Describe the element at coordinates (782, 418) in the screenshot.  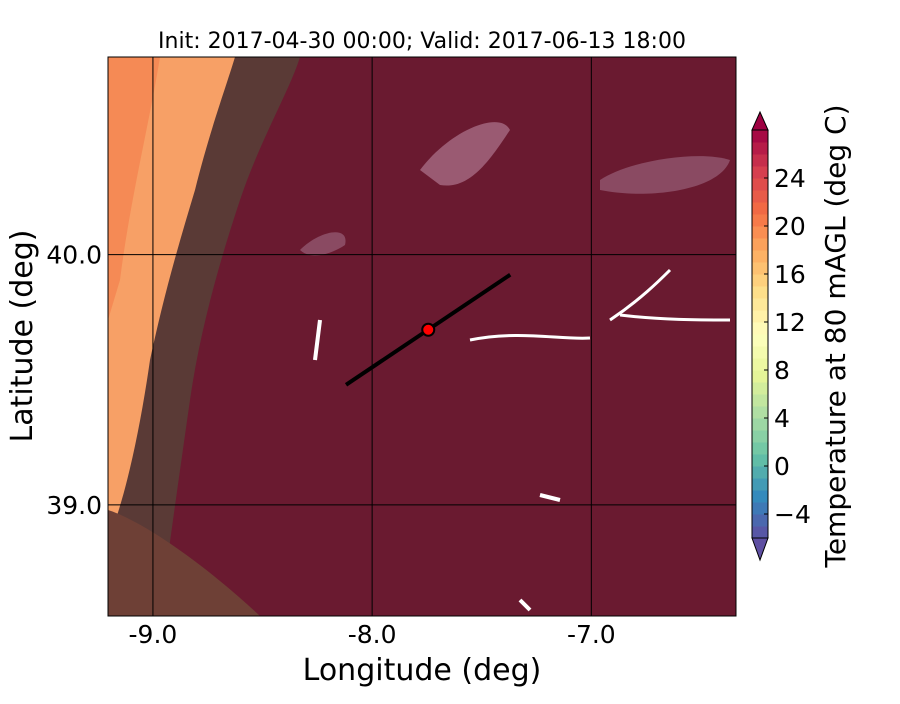
I see `colorbar-tick-label: 4` at that location.